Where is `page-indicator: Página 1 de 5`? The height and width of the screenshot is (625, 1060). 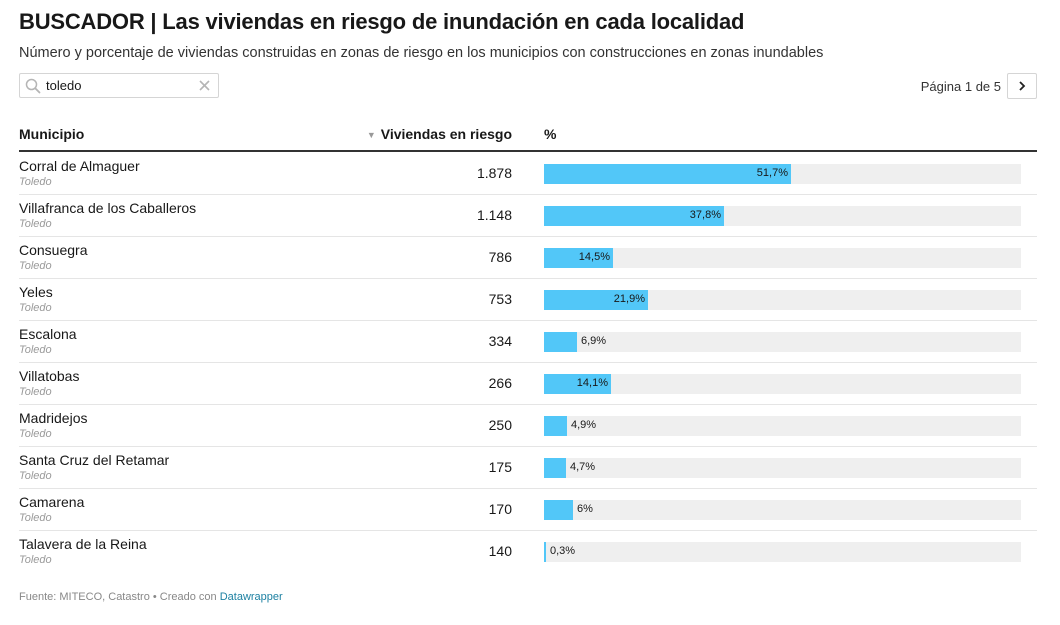
page-indicator: Página 1 de 5 is located at coordinates (960, 86).